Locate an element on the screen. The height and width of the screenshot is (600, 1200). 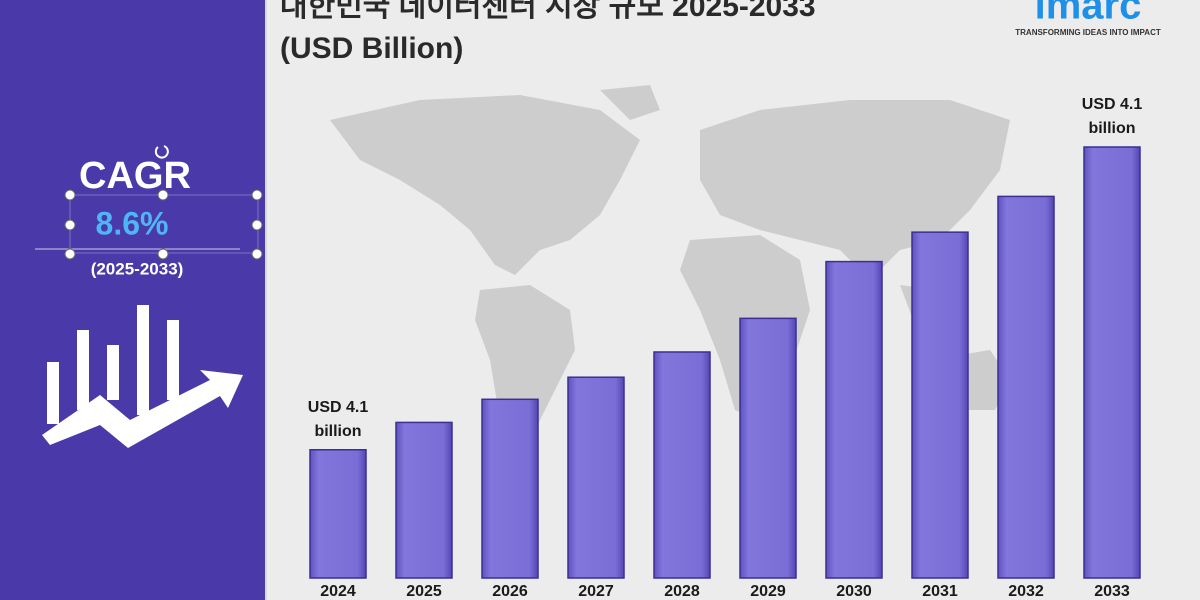
cagr-period: (2025-2033) is located at coordinates (137, 268).